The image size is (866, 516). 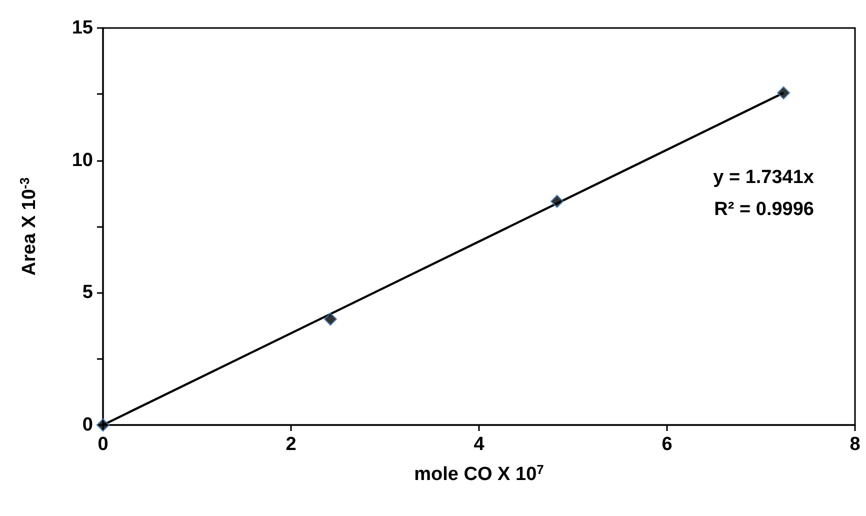 What do you see at coordinates (87, 425) in the screenshot?
I see `y-tick-label: 0` at bounding box center [87, 425].